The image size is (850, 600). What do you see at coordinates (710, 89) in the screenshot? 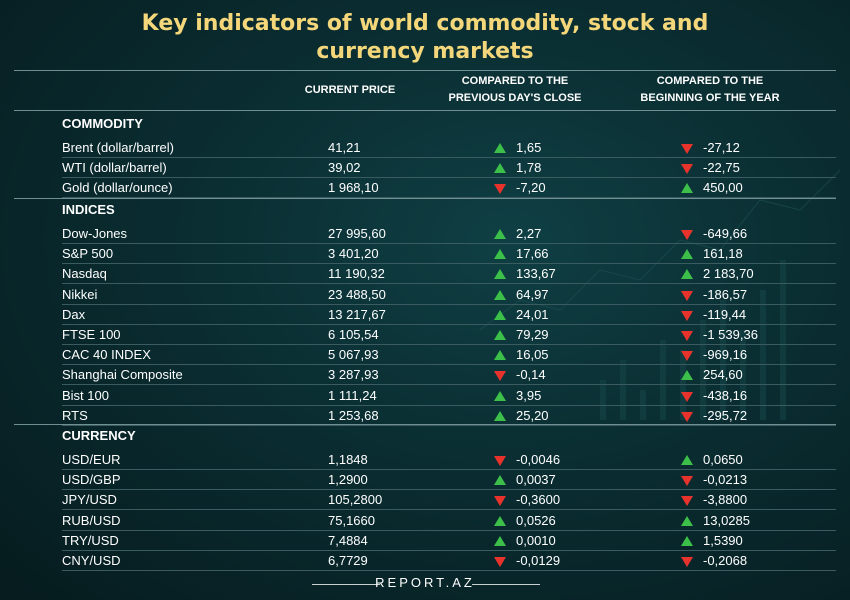
I see `column-header-beginning-year: COMPARED TO THE BEGINNING OF THE YEAR` at bounding box center [710, 89].